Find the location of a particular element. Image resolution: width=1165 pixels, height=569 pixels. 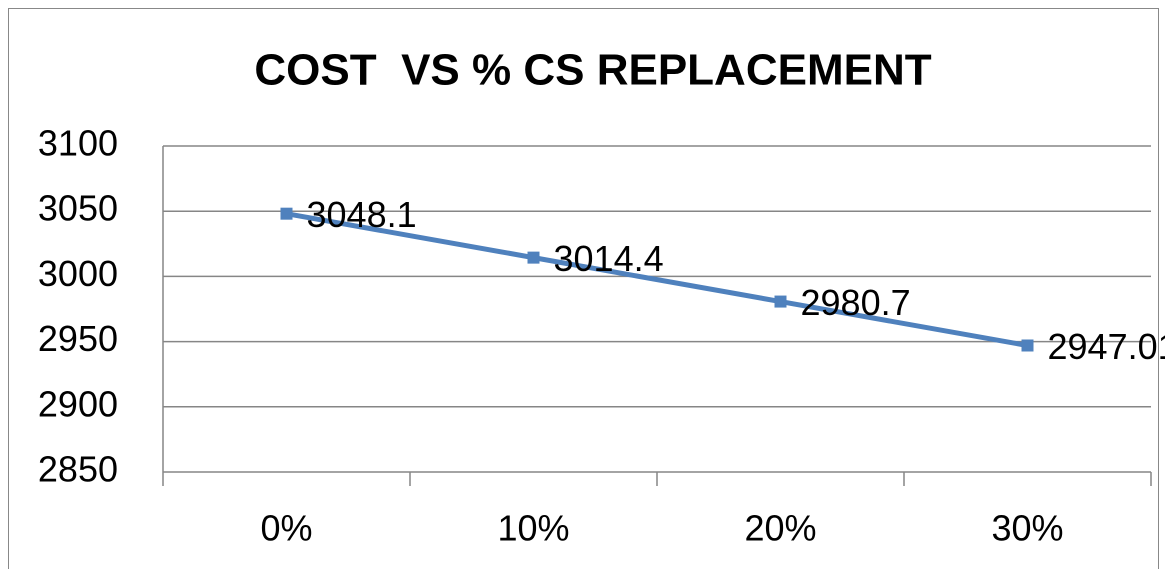

y-tick-label: 2850 is located at coordinates (78, 469).